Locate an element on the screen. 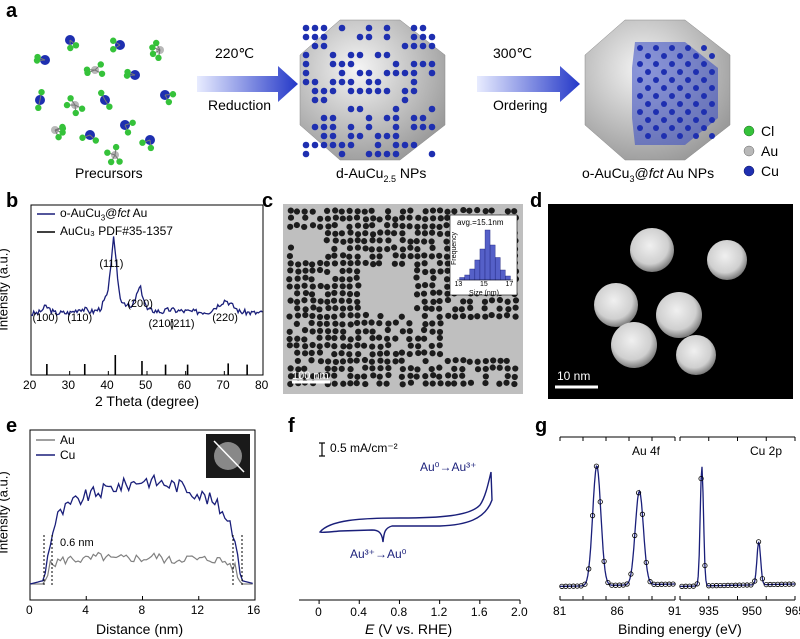 The image size is (800, 639). f-annotation-ox: Au⁰→Au³⁺ is located at coordinates (448, 467).